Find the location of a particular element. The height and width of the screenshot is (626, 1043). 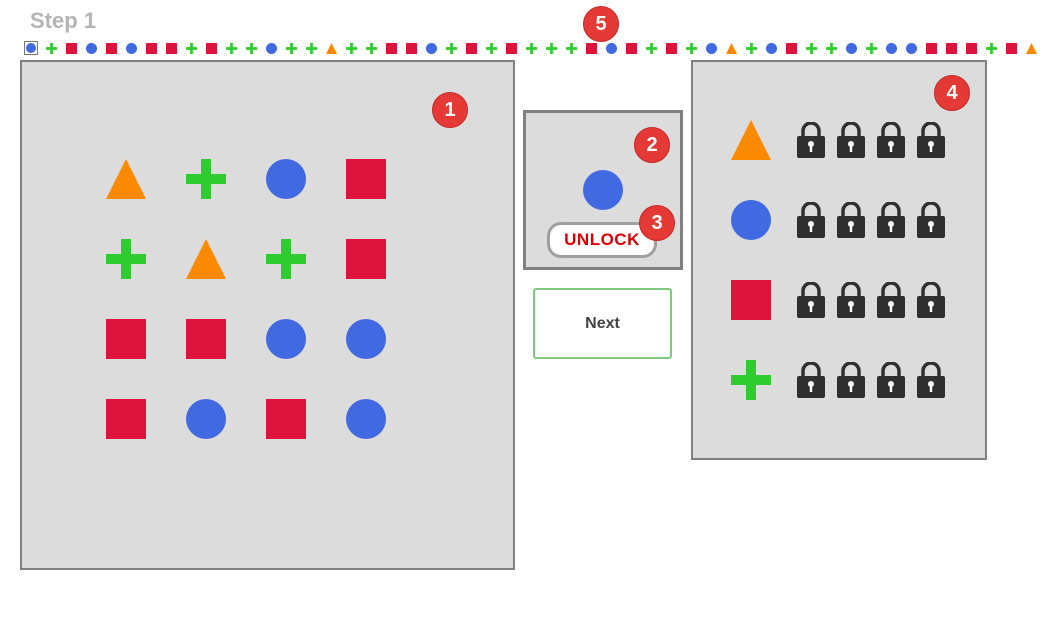

legend-triangle-shape is located at coordinates (751, 140).